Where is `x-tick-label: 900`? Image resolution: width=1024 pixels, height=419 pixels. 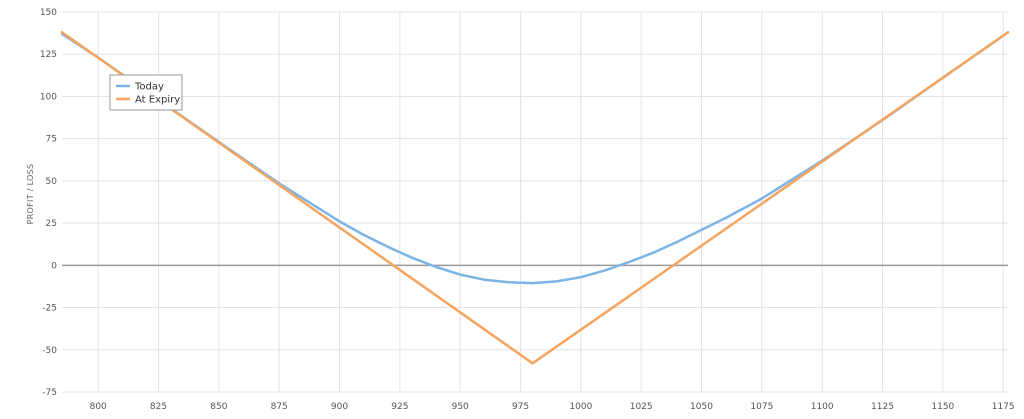
x-tick-label: 900 is located at coordinates (339, 407).